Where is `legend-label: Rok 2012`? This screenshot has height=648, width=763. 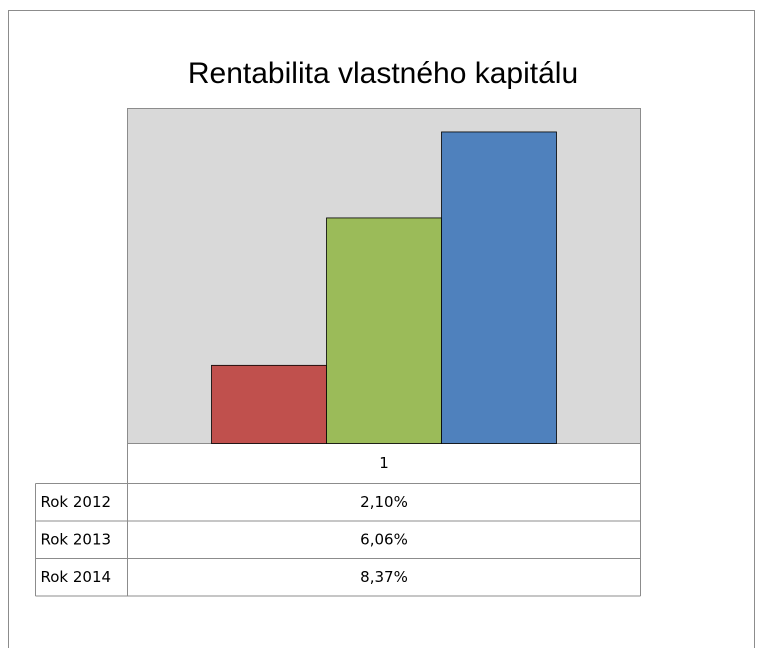 legend-label: Rok 2012 is located at coordinates (76, 502).